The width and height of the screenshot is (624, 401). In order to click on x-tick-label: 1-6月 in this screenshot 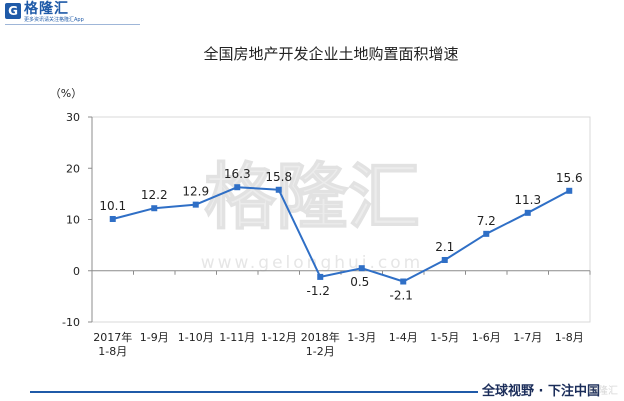, I will do `click(486, 337)`.